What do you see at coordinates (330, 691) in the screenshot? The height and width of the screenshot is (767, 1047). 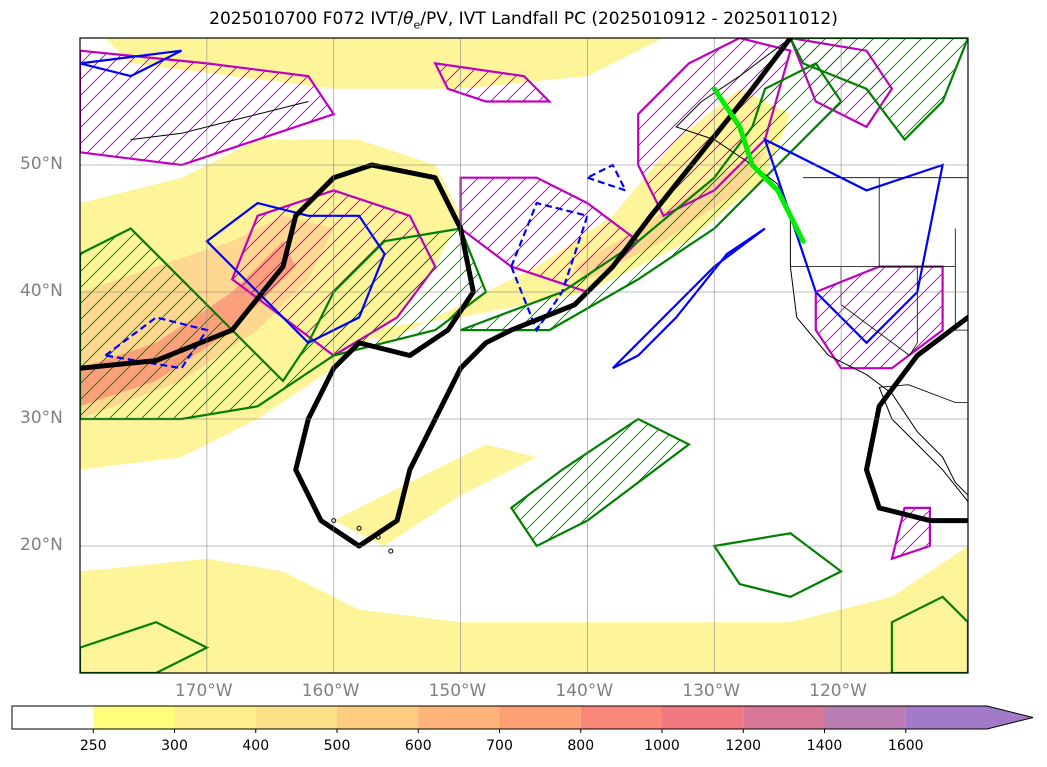 I see `lon-tick-label: 160°W` at bounding box center [330, 691].